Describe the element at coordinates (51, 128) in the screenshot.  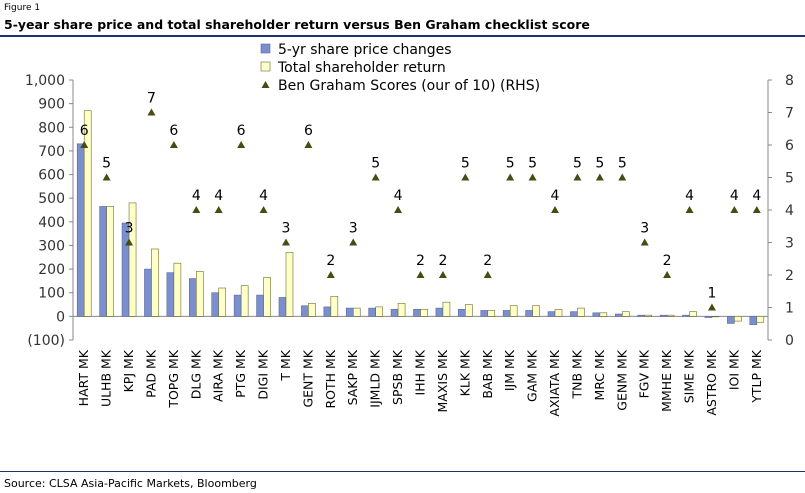
I see `left-tick-label: 800` at that location.